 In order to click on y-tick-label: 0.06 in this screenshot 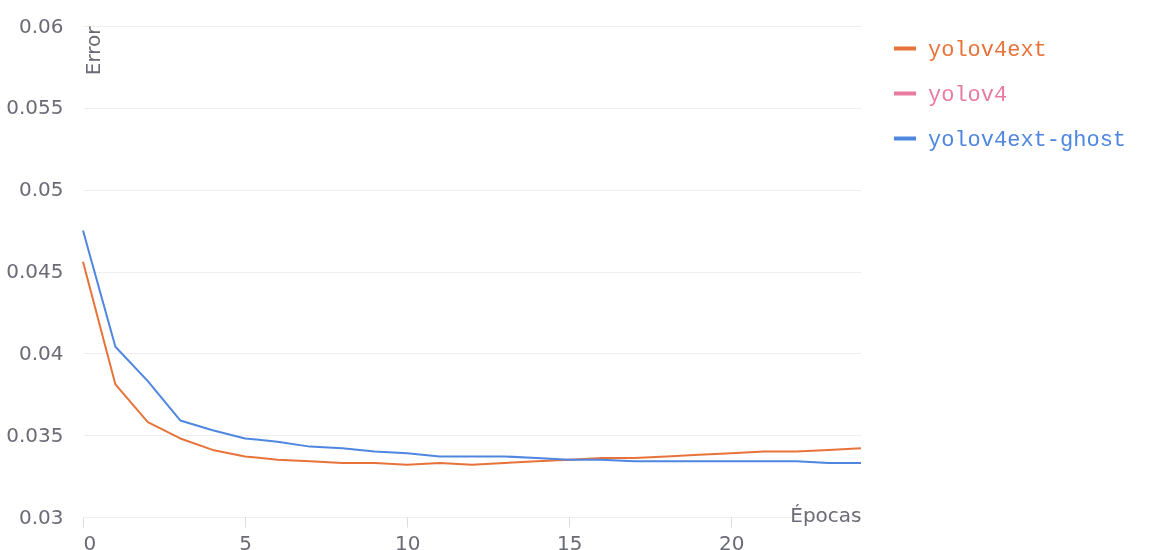, I will do `click(41, 25)`.